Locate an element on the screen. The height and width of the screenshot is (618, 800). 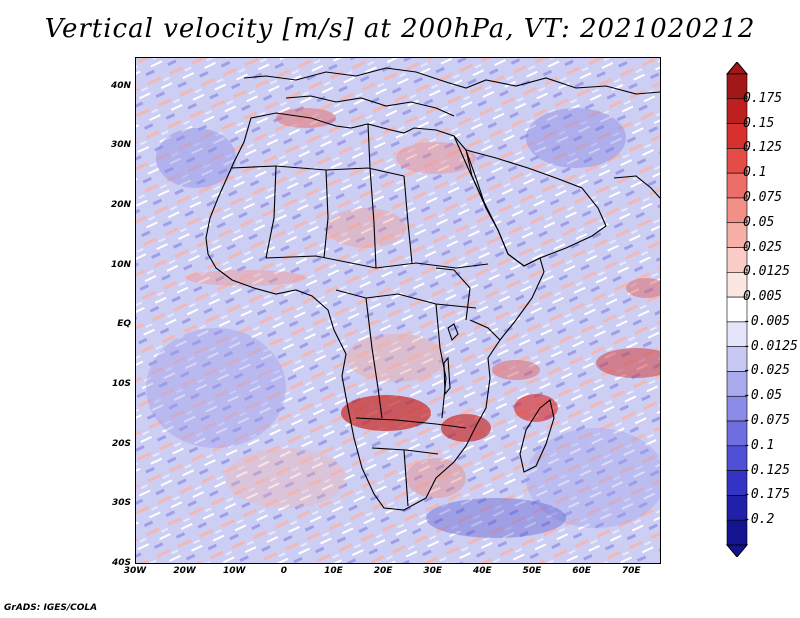
colorbar-level-label: -0.2 is located at coordinates (759, 520).